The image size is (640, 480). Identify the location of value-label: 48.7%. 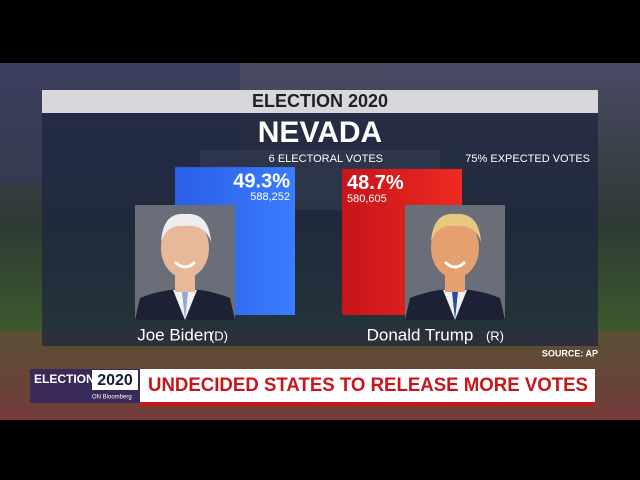
(375, 183).